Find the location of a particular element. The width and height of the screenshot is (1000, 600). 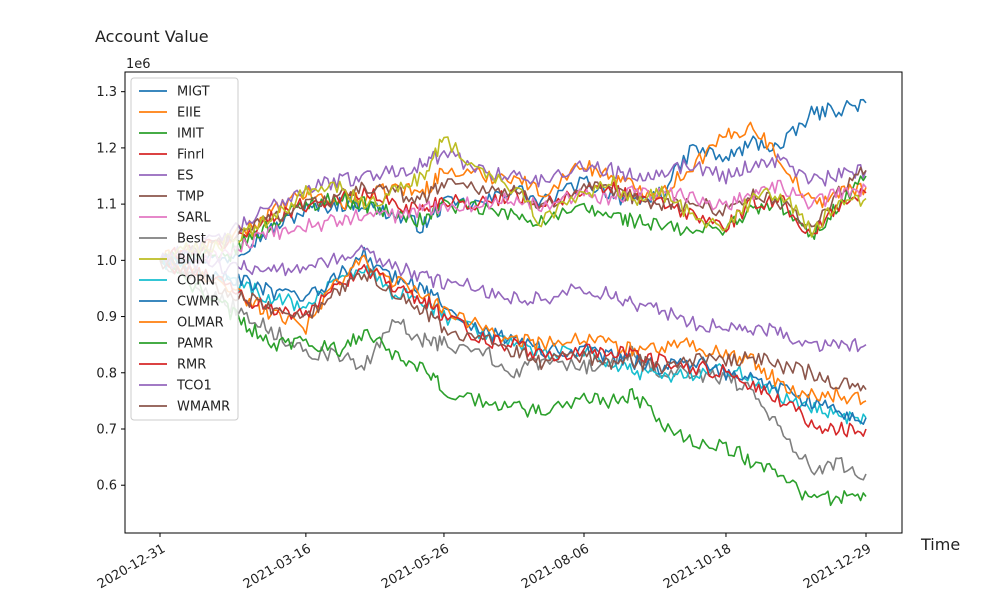

series-line-tco1 is located at coordinates (513, 298).